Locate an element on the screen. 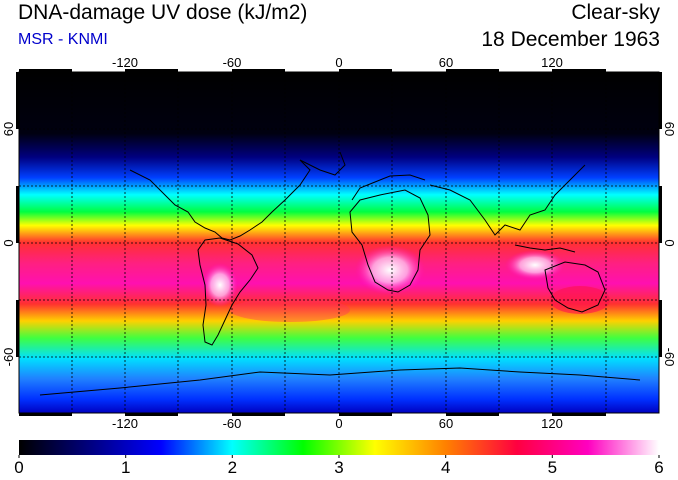 Image resolution: width=678 pixels, height=480 pixels. lat-label-right: 60 is located at coordinates (669, 129).